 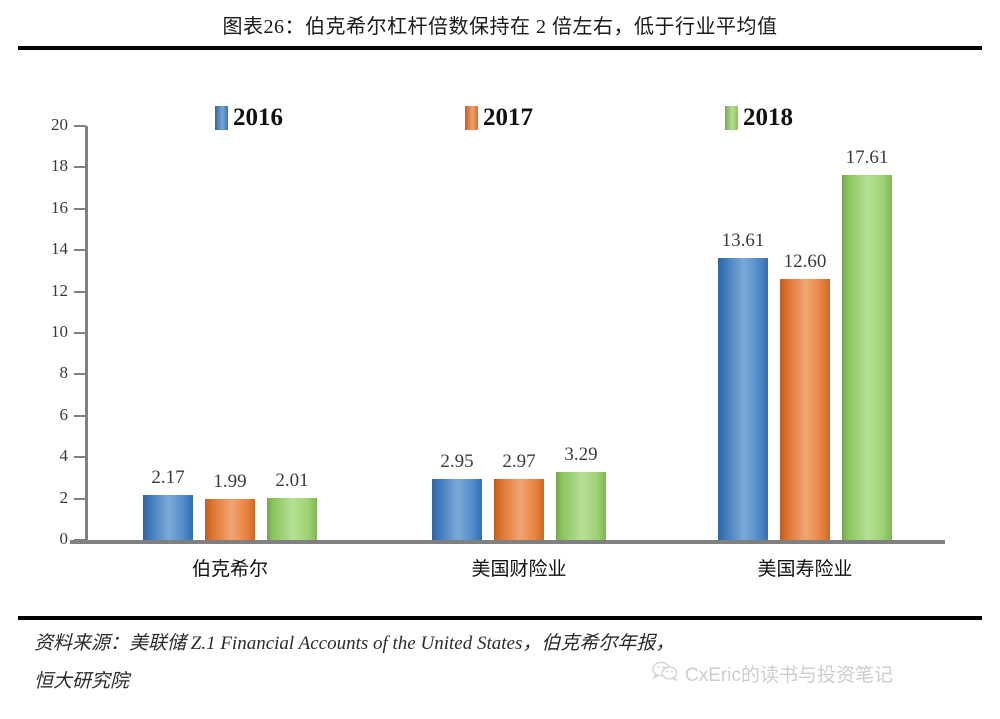 I want to click on legend-label-2018: 2018, so click(x=768, y=117).